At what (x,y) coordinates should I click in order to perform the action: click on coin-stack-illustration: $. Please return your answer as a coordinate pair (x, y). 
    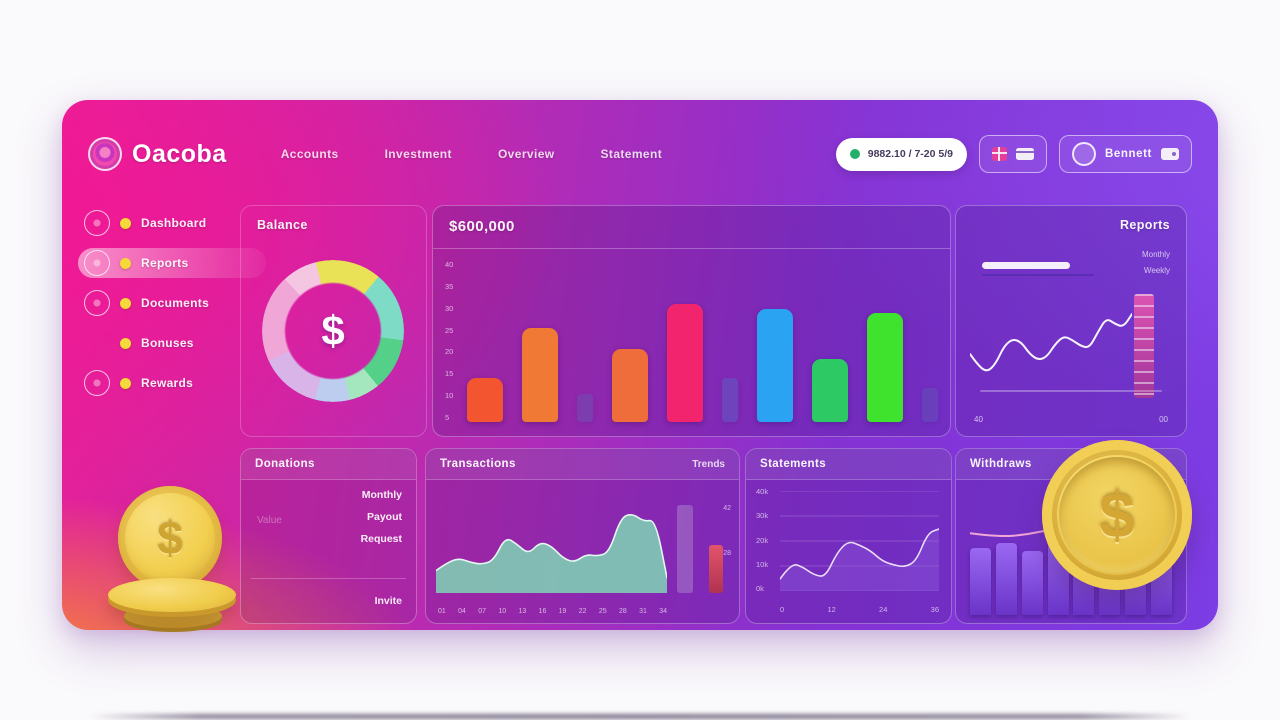
    Looking at the image, I should click on (174, 559).